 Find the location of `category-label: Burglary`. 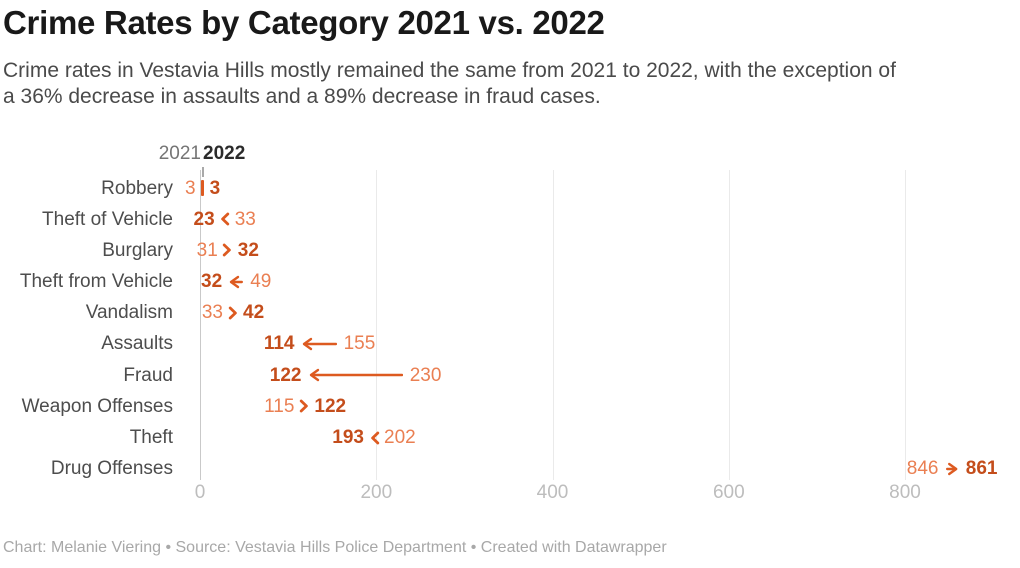

category-label: Burglary is located at coordinates (137, 250).